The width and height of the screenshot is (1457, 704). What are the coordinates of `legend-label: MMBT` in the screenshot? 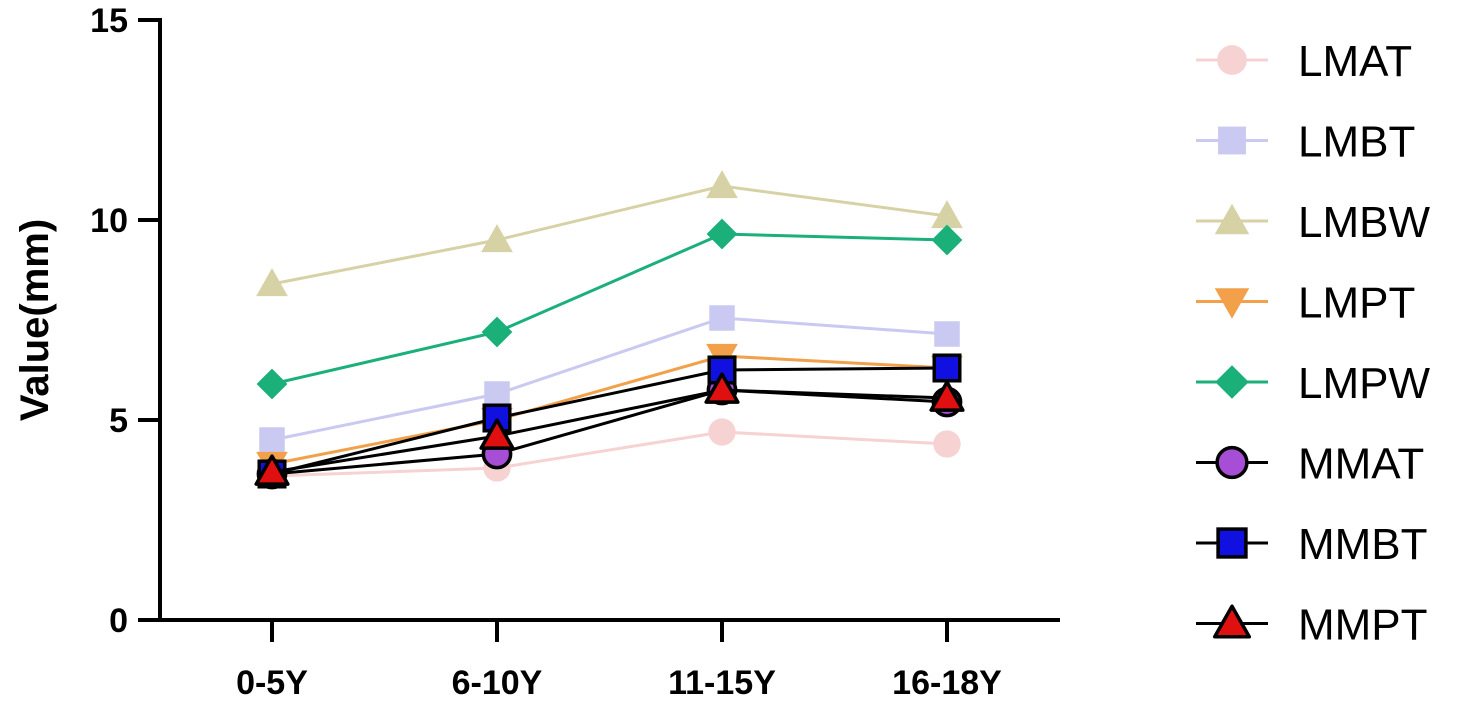 It's located at (1363, 544).